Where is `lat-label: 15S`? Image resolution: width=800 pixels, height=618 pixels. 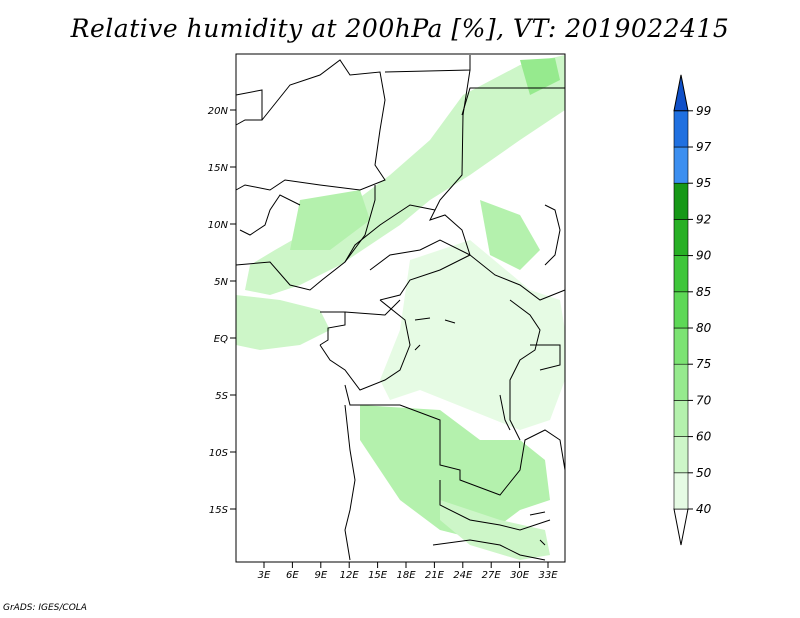 lat-label: 15S is located at coordinates (219, 510).